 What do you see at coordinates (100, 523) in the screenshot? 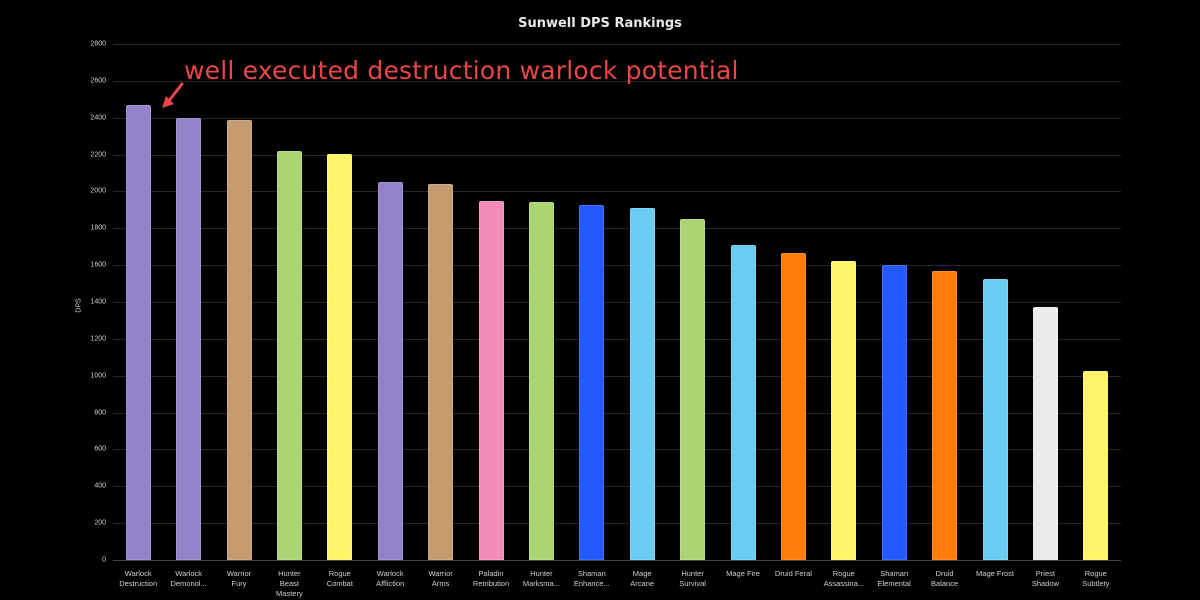
I see `y-tick-label: 200` at bounding box center [100, 523].